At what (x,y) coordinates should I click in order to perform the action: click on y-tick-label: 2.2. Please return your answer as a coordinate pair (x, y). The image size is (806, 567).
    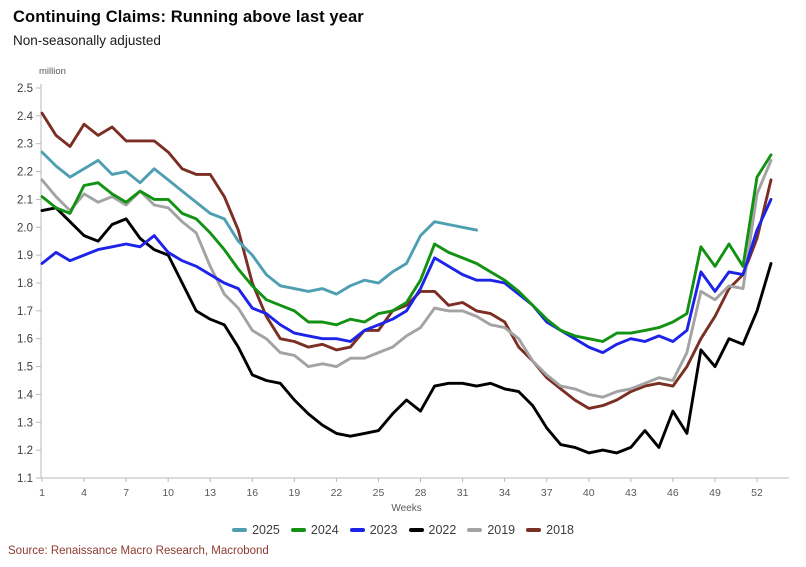
    Looking at the image, I should click on (25, 173).